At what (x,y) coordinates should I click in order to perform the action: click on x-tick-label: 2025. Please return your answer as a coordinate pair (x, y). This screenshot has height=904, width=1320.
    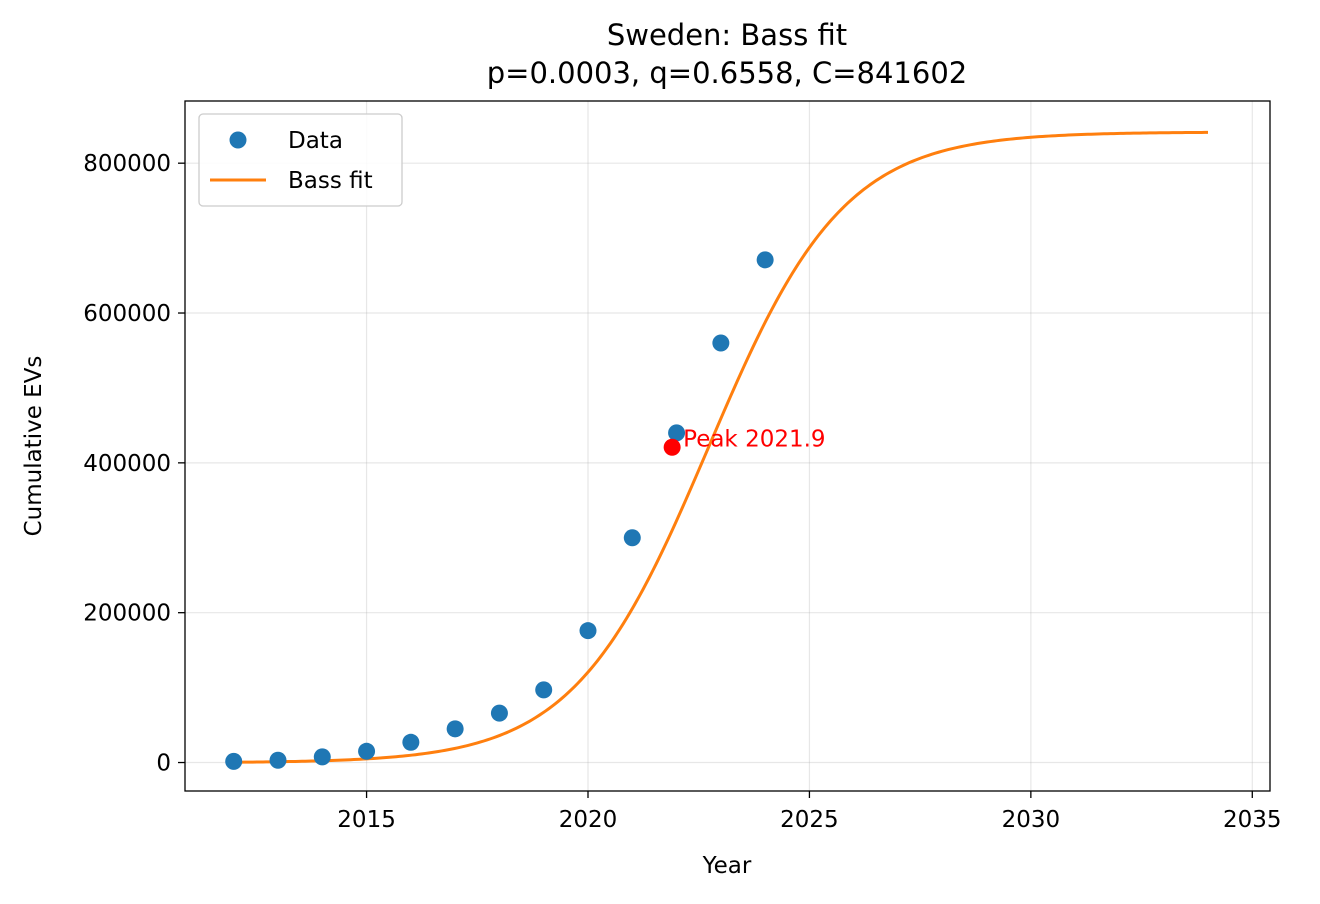
    Looking at the image, I should click on (809, 820).